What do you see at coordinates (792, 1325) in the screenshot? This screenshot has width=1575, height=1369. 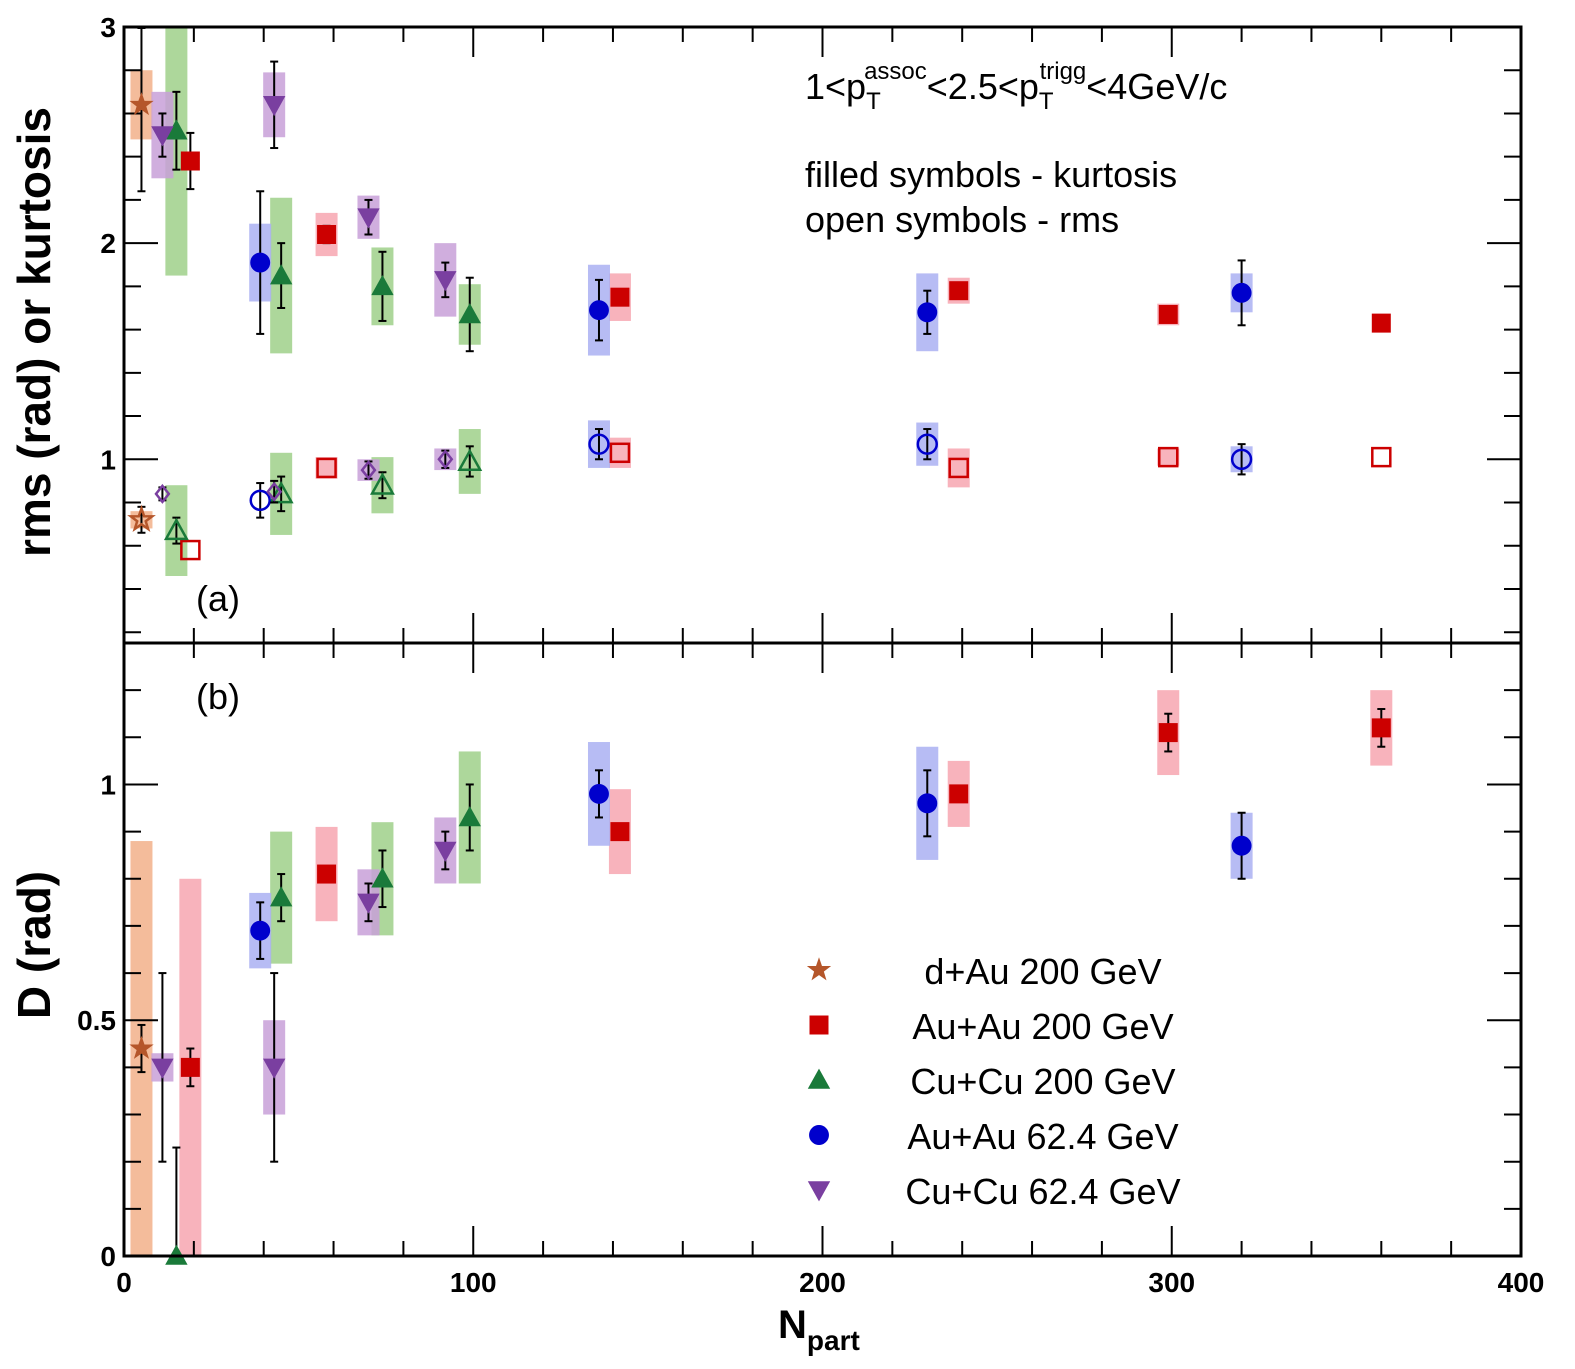 I see `x-axis-title-main: N` at bounding box center [792, 1325].